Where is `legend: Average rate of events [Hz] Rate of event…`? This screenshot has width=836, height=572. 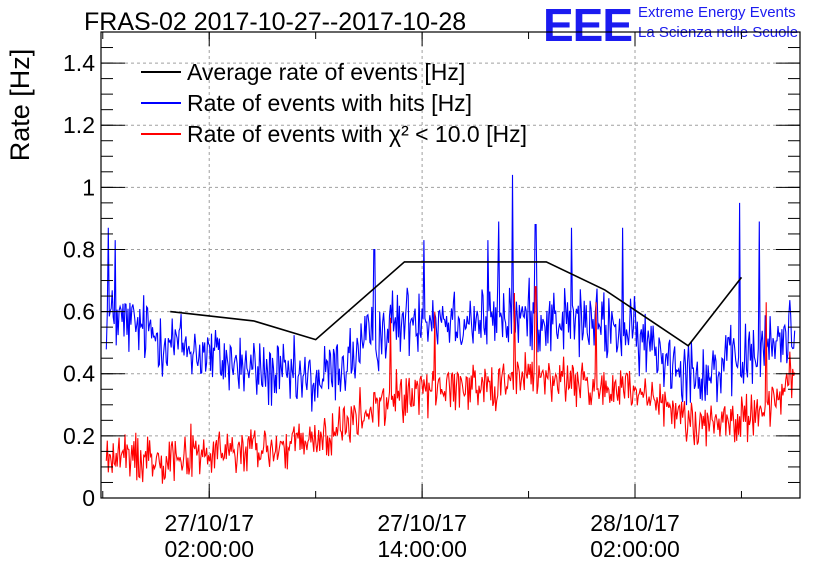 legend: Average rate of events [Hz] Rate of event… is located at coordinates (334, 103).